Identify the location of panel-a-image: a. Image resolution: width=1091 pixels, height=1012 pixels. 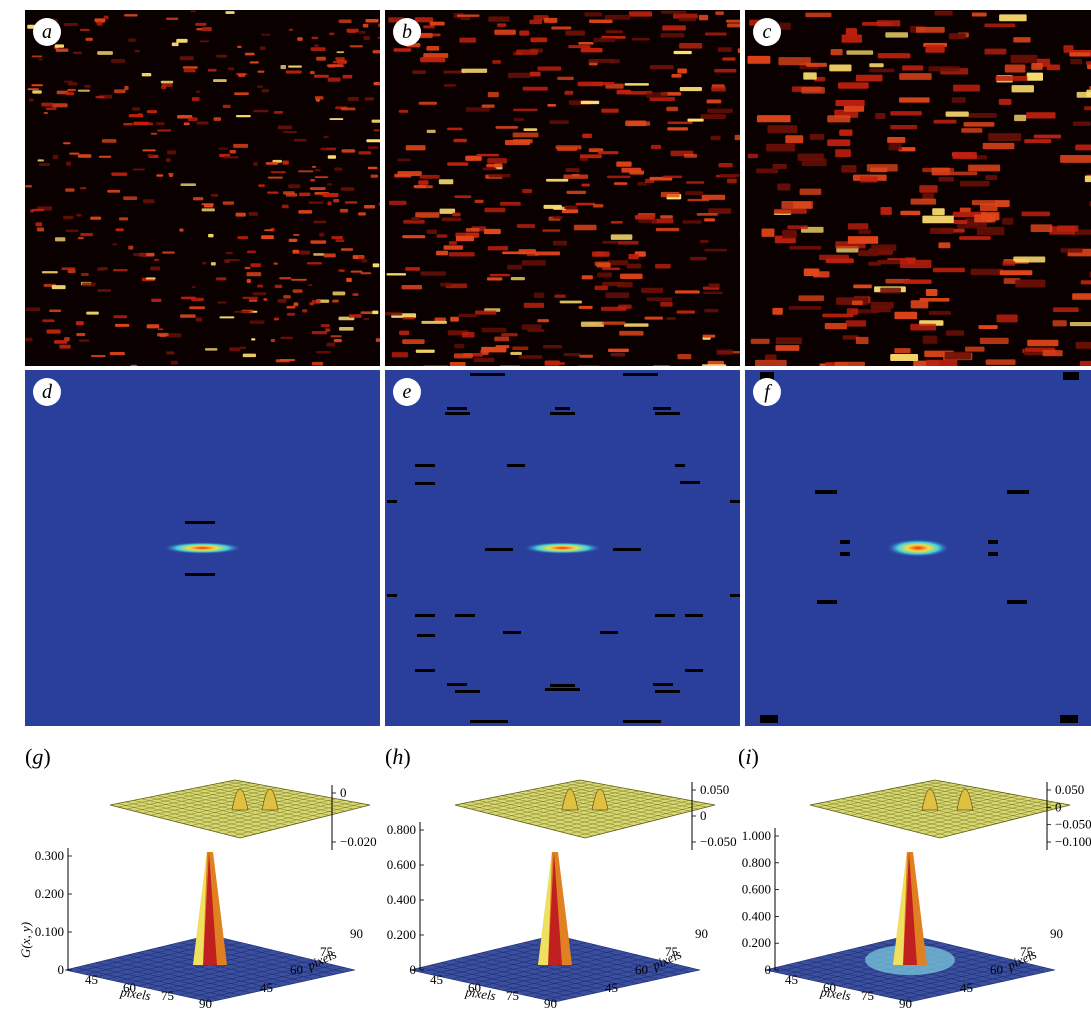
(202, 188).